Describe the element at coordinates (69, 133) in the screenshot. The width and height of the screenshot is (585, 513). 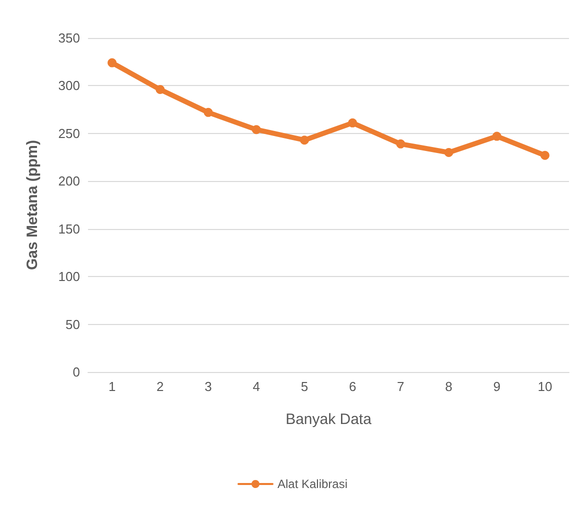
I see `y-tick-label: 250` at that location.